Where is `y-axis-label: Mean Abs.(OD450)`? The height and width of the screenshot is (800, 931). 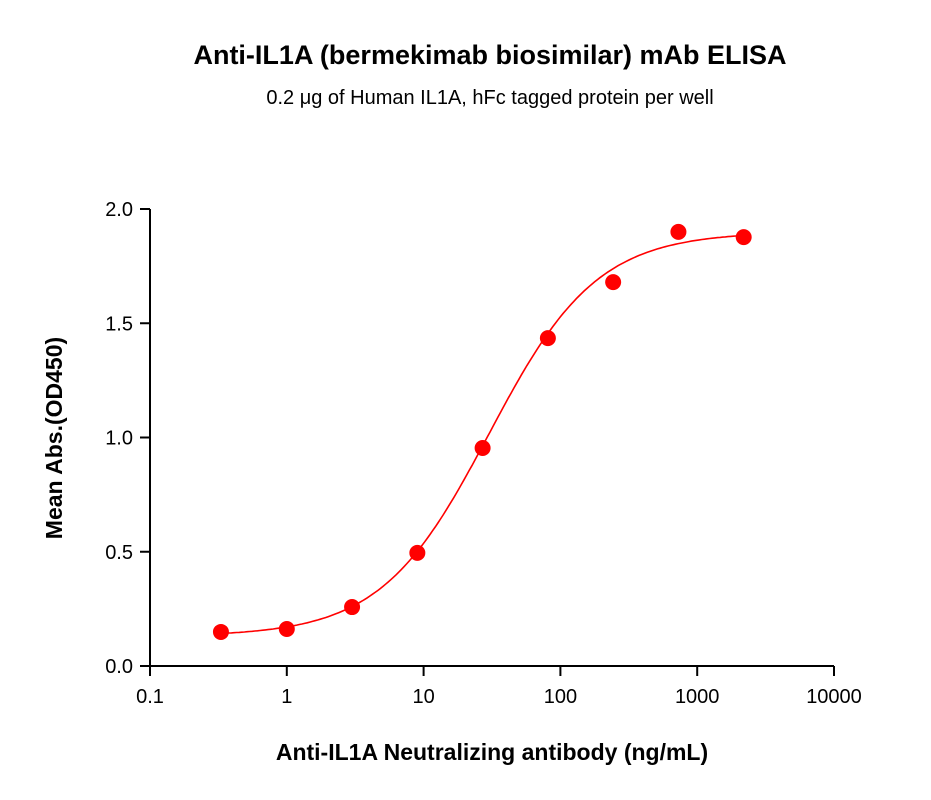 y-axis-label: Mean Abs.(OD450) is located at coordinates (54, 438).